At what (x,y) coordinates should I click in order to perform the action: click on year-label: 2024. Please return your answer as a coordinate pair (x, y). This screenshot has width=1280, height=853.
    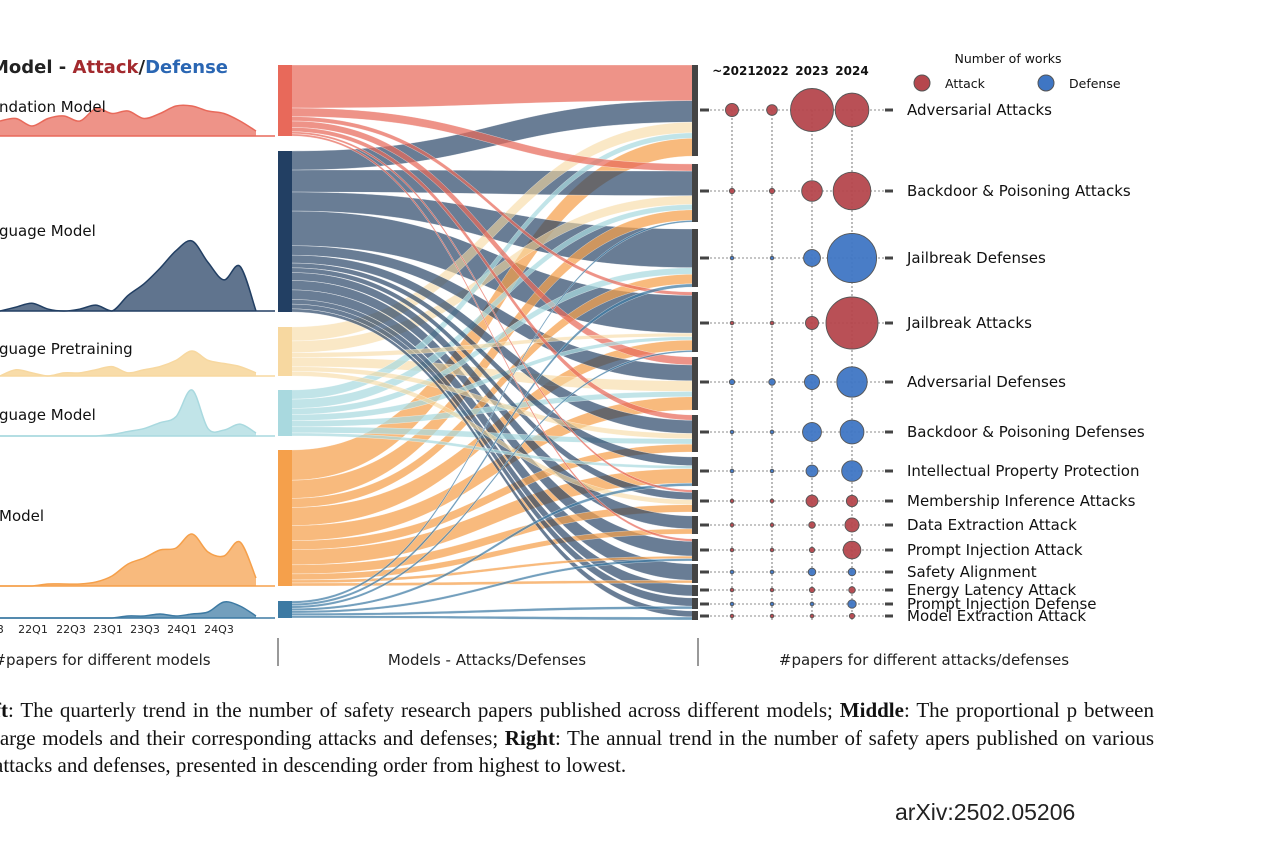
    Looking at the image, I should click on (851, 71).